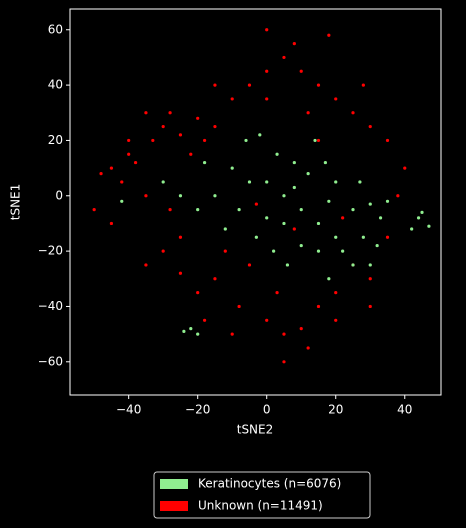 The width and height of the screenshot is (466, 528). I want to click on y-tick-label: 40, so click(55, 85).